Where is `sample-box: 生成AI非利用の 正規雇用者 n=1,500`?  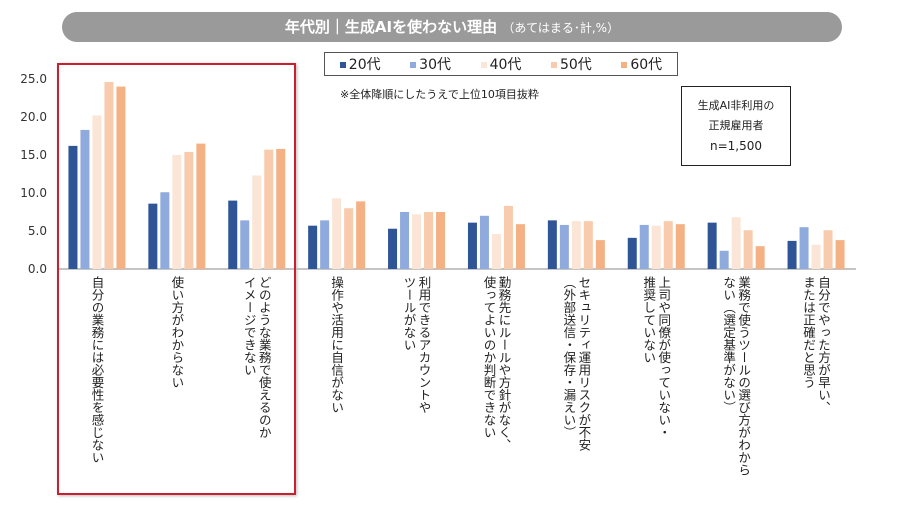
sample-box: 生成AI非利用の 正規雇用者 n=1,500 is located at coordinates (736, 126).